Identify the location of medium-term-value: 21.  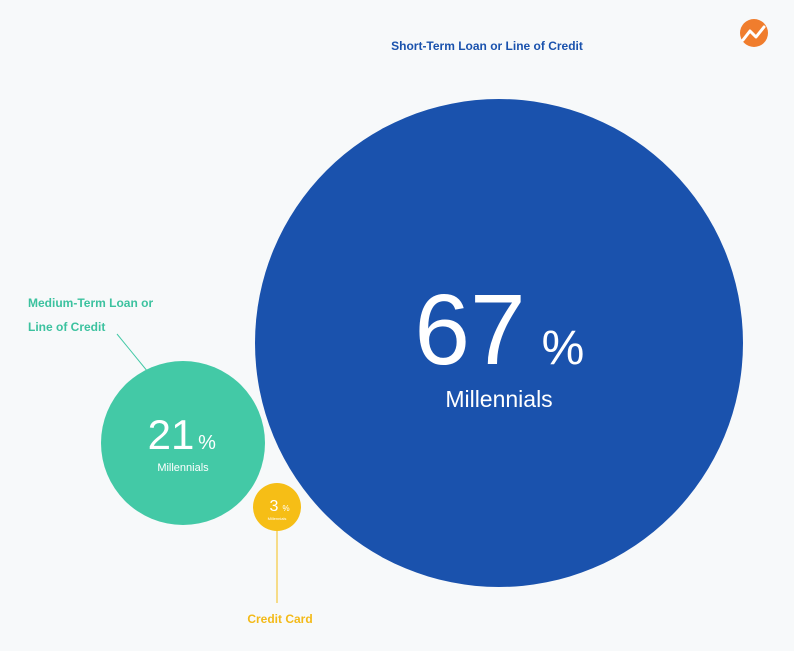
(171, 434).